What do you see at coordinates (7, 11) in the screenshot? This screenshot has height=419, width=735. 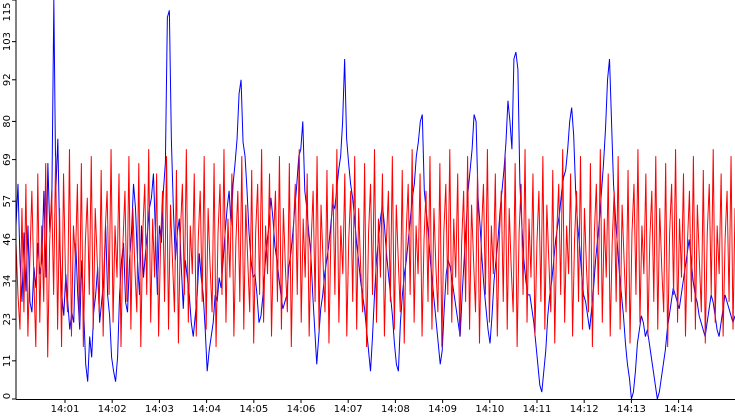 I see `y-tick-label: 115` at bounding box center [7, 11].